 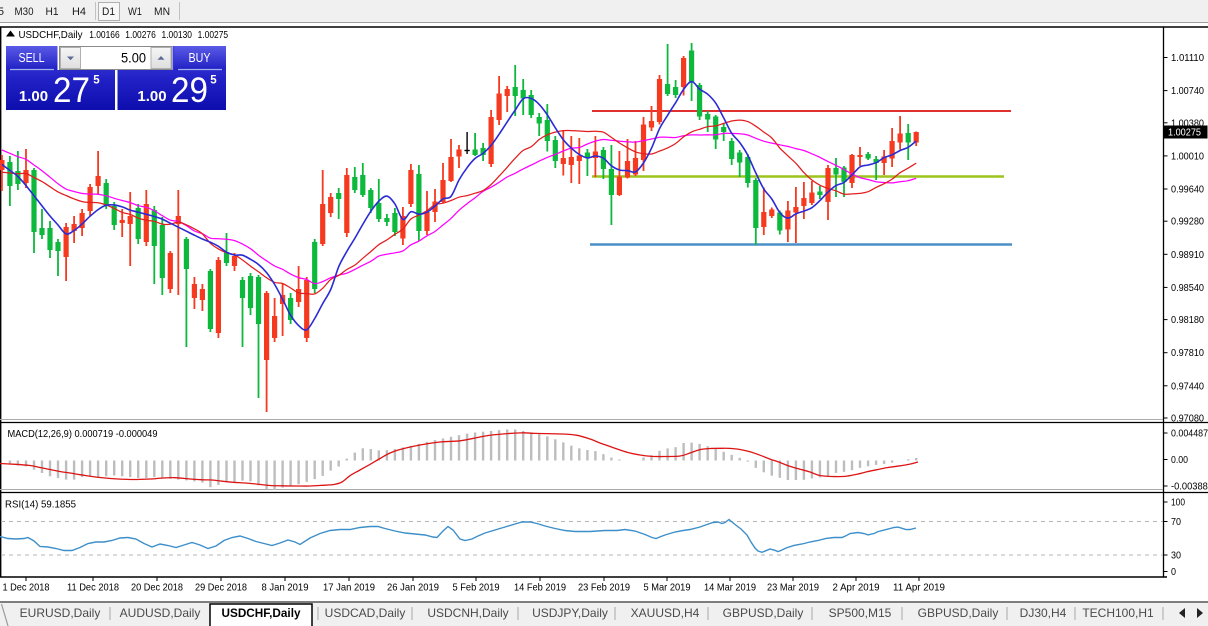 I want to click on svg-text: 1.00740, so click(x=1187, y=91).